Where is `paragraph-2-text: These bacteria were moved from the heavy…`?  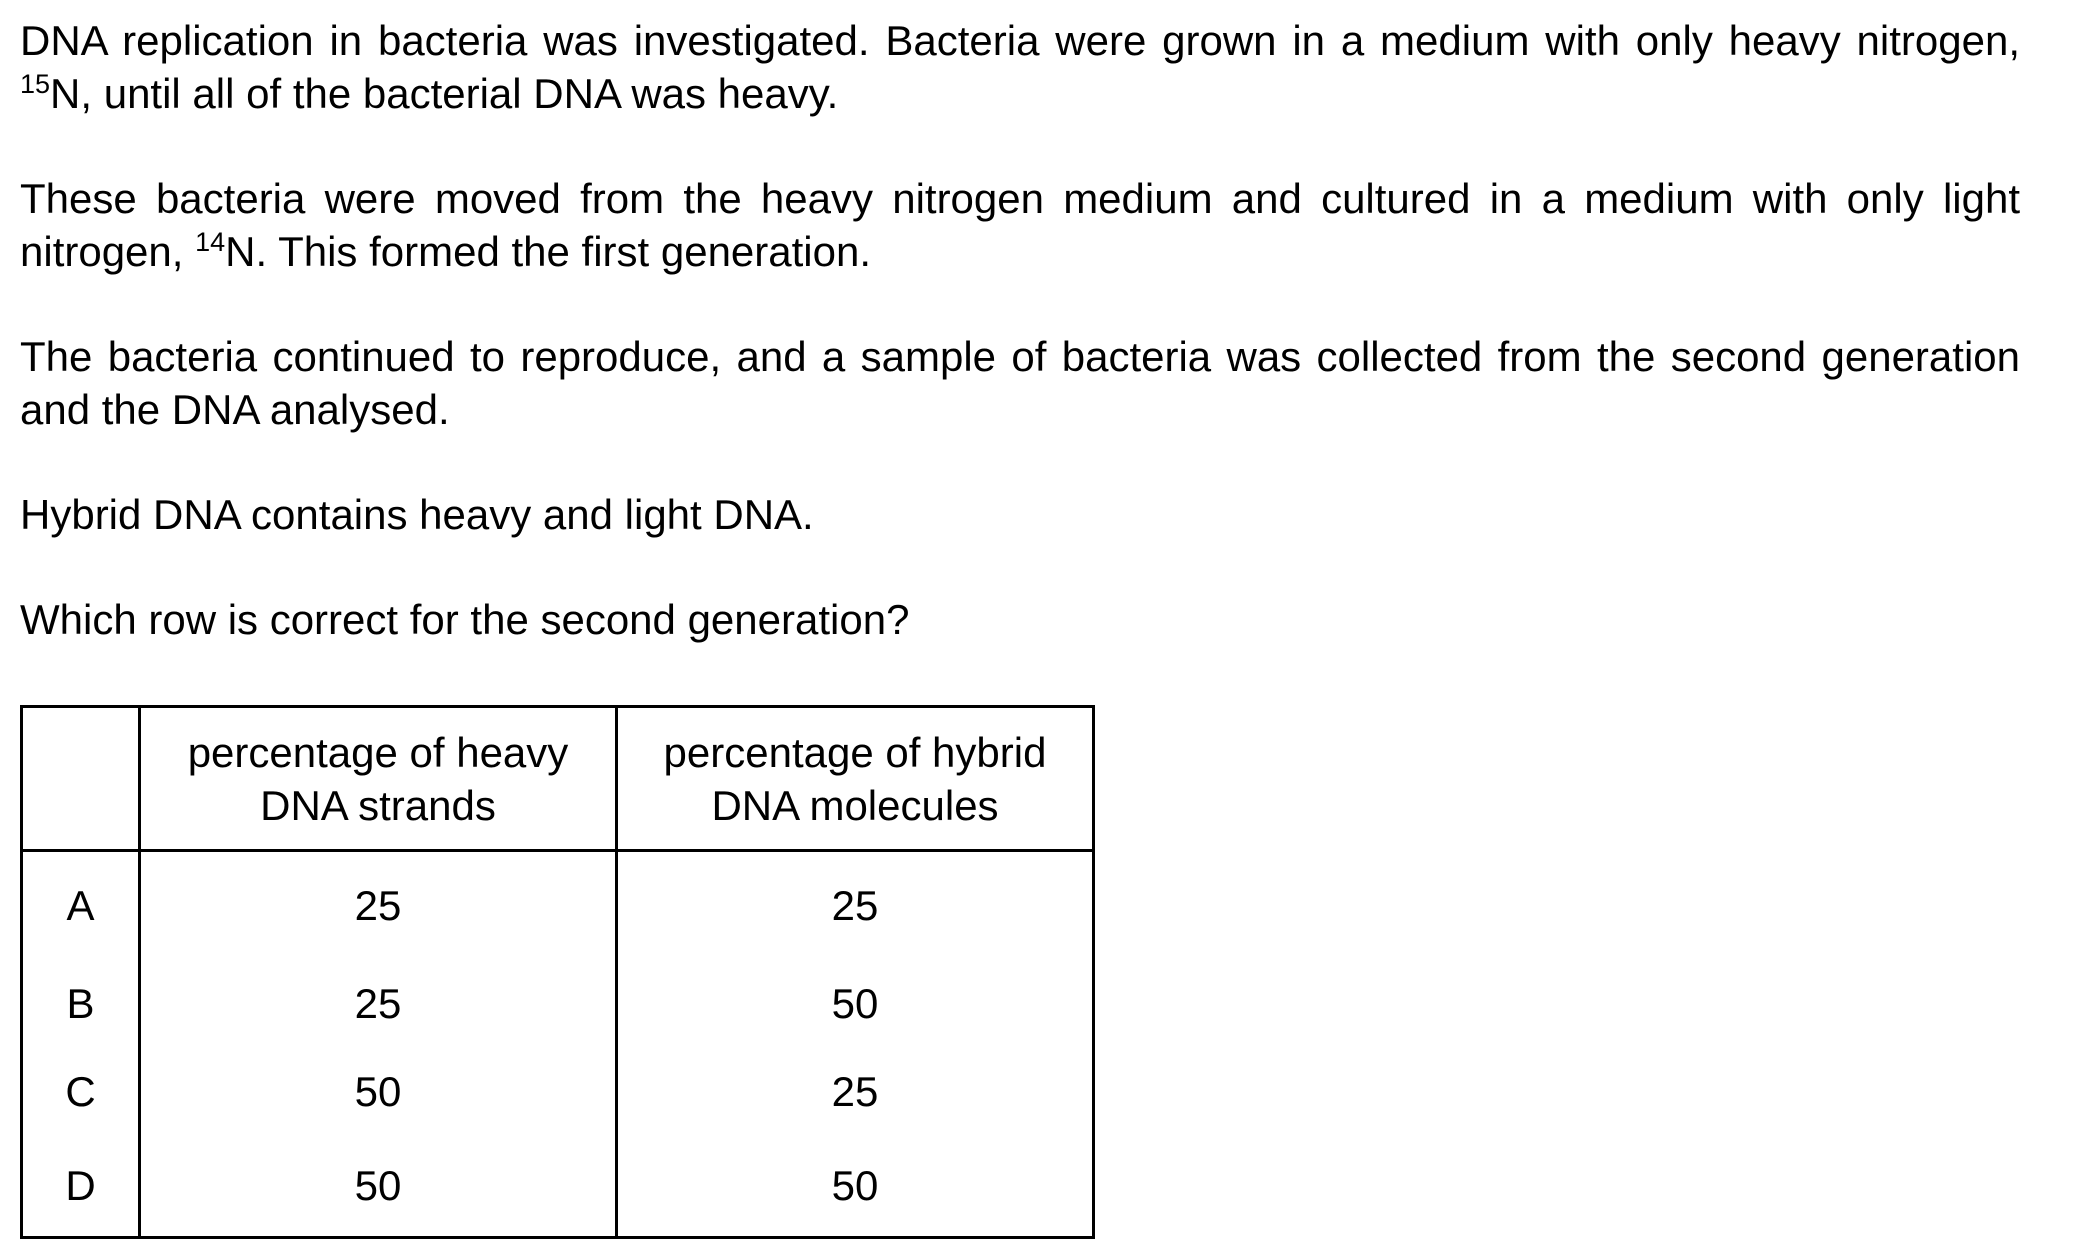
paragraph-2-text: These bacteria were moved from the heavy… is located at coordinates (1020, 225).